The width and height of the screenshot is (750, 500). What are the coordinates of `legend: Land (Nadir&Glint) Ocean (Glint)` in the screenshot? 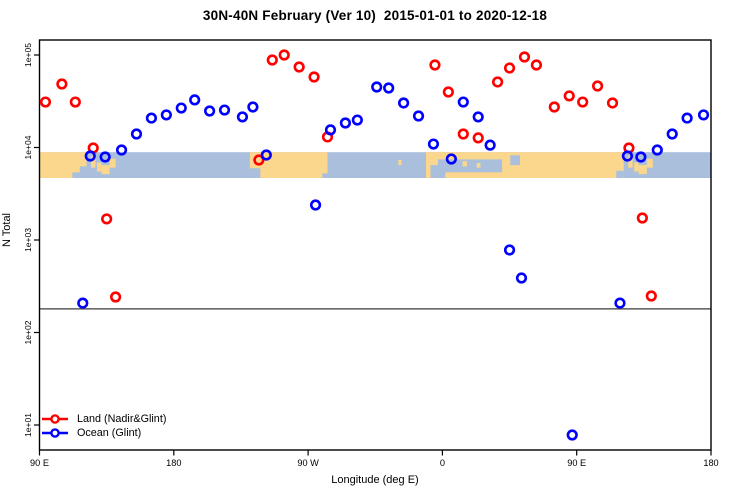 It's located at (103, 426).